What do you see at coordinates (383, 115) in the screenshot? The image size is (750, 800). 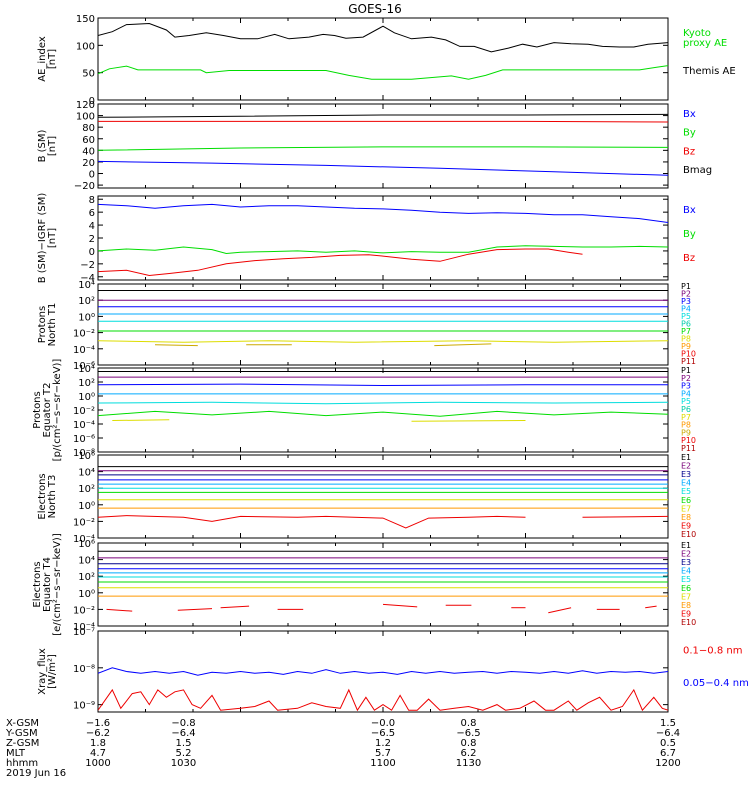 I see `series-line-bmag` at bounding box center [383, 115].